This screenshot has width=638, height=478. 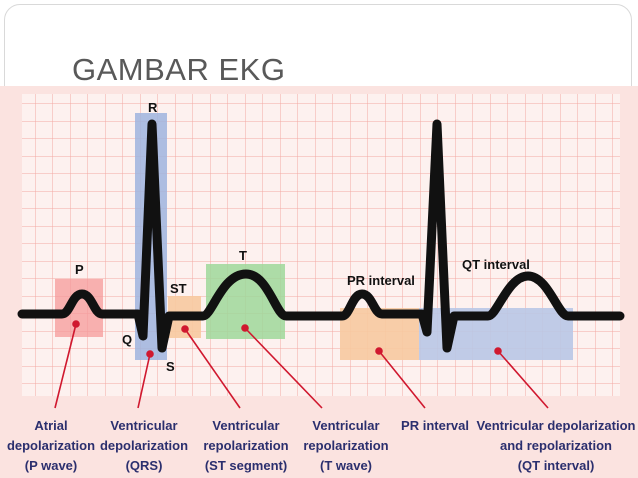 What do you see at coordinates (556, 425) in the screenshot?
I see `caption-line: Ventricular depolarization` at bounding box center [556, 425].